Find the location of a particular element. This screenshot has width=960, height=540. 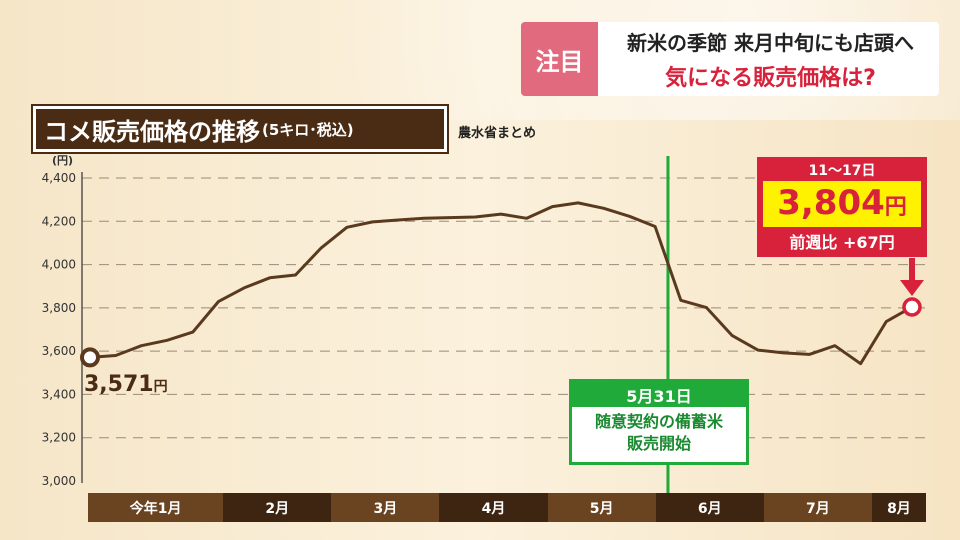

notice-banner: 注目 新米の季節 来月中旬にも店頭へ 気になる販売価格は? is located at coordinates (730, 59).